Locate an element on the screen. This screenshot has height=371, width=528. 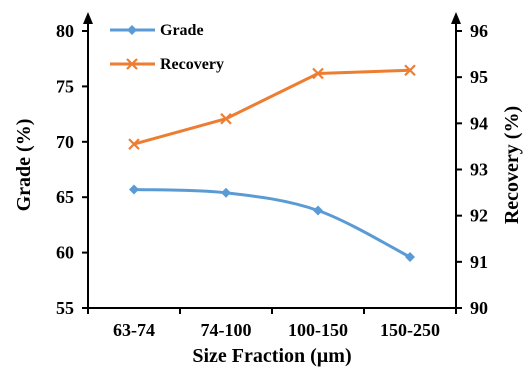
left-tick-label: 75 is located at coordinates (65, 86).